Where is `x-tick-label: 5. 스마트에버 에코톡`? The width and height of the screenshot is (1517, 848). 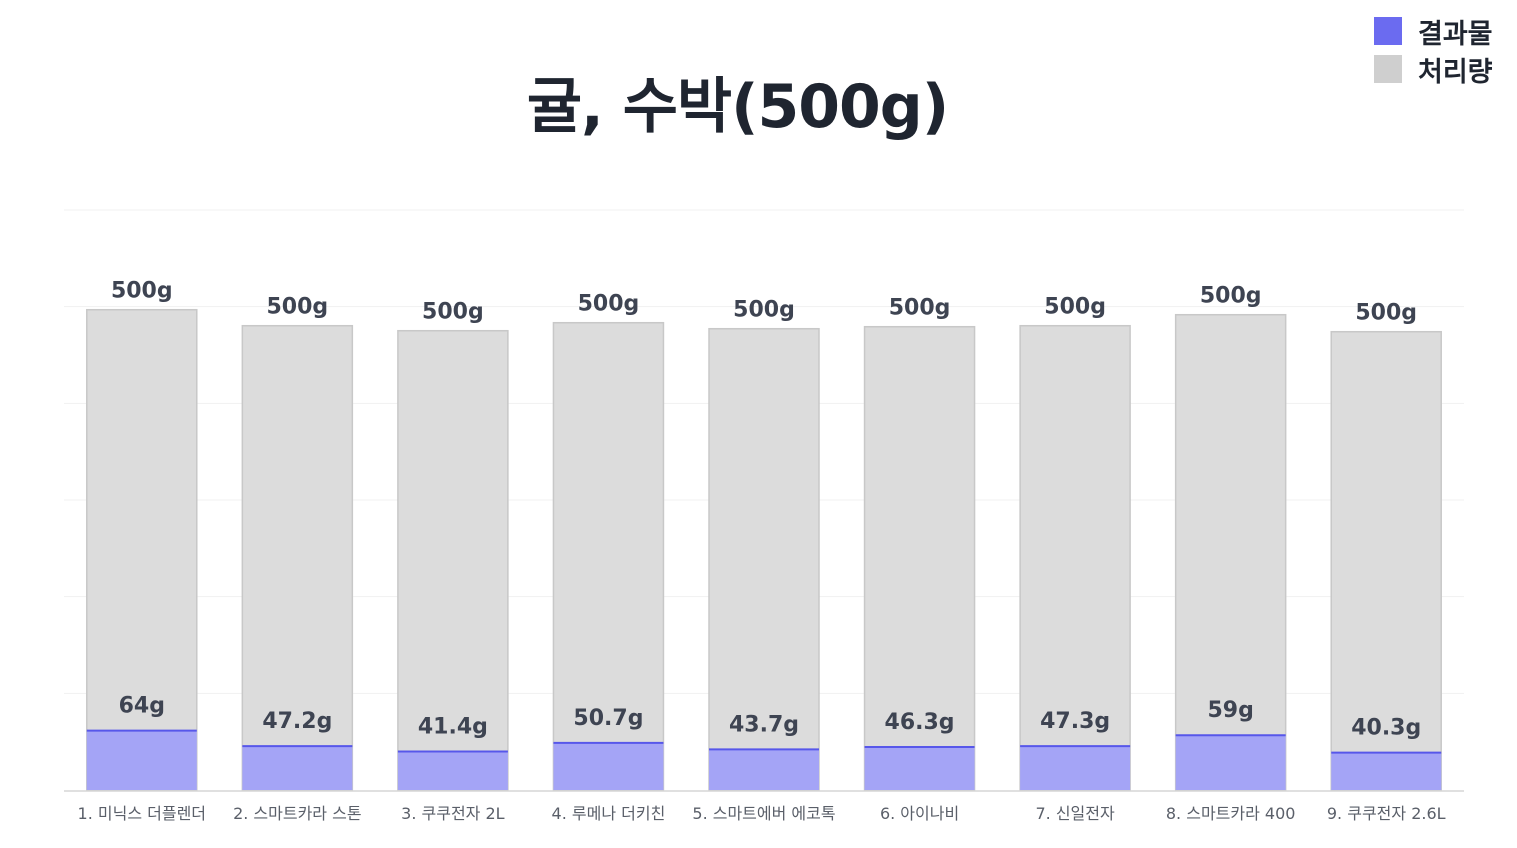
x-tick-label: 5. 스마트에버 에코톡 is located at coordinates (763, 813).